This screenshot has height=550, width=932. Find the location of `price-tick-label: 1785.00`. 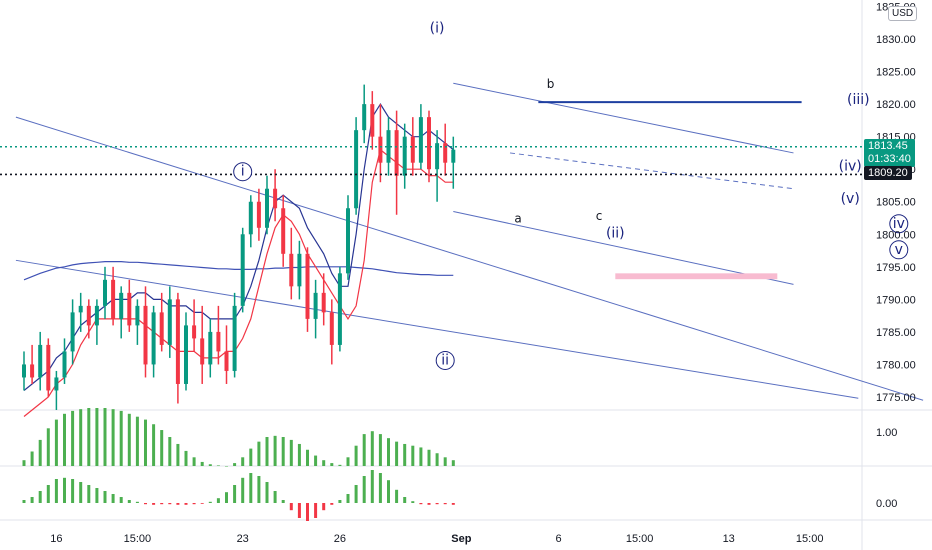

price-tick-label: 1785.00 is located at coordinates (896, 333).